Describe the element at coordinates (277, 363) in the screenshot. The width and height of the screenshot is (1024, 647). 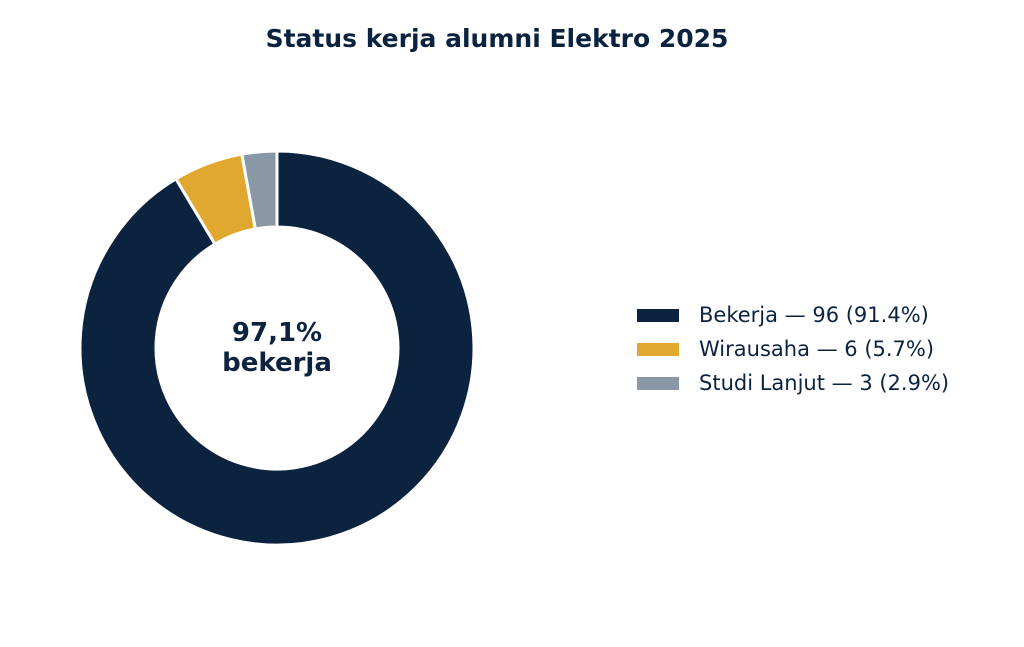
I see `center-caption-label: bekerja` at that location.